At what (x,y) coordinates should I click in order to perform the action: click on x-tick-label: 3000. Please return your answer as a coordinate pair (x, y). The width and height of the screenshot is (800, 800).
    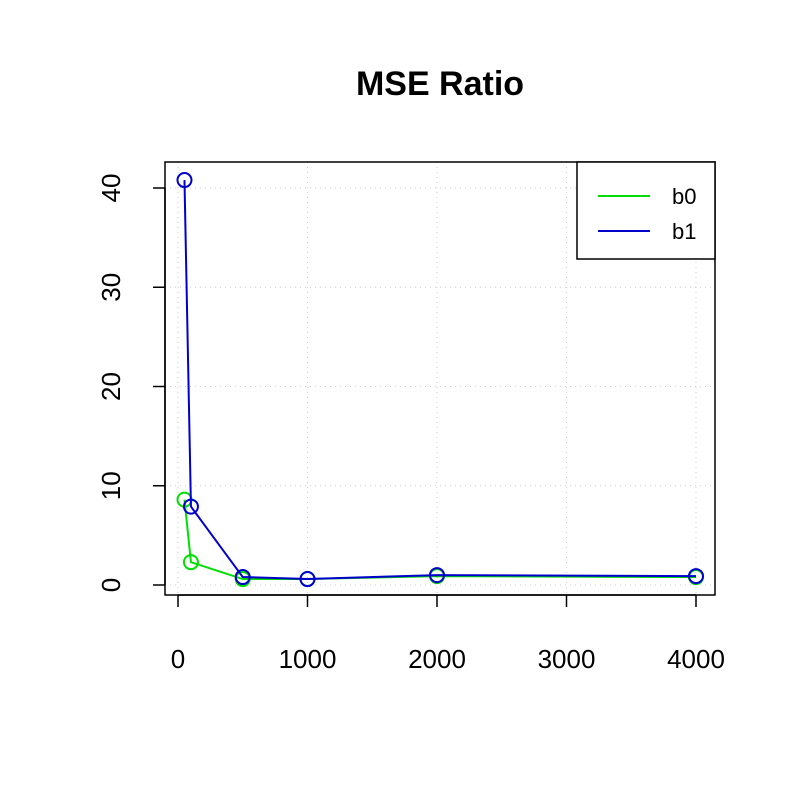
    Looking at the image, I should click on (567, 659).